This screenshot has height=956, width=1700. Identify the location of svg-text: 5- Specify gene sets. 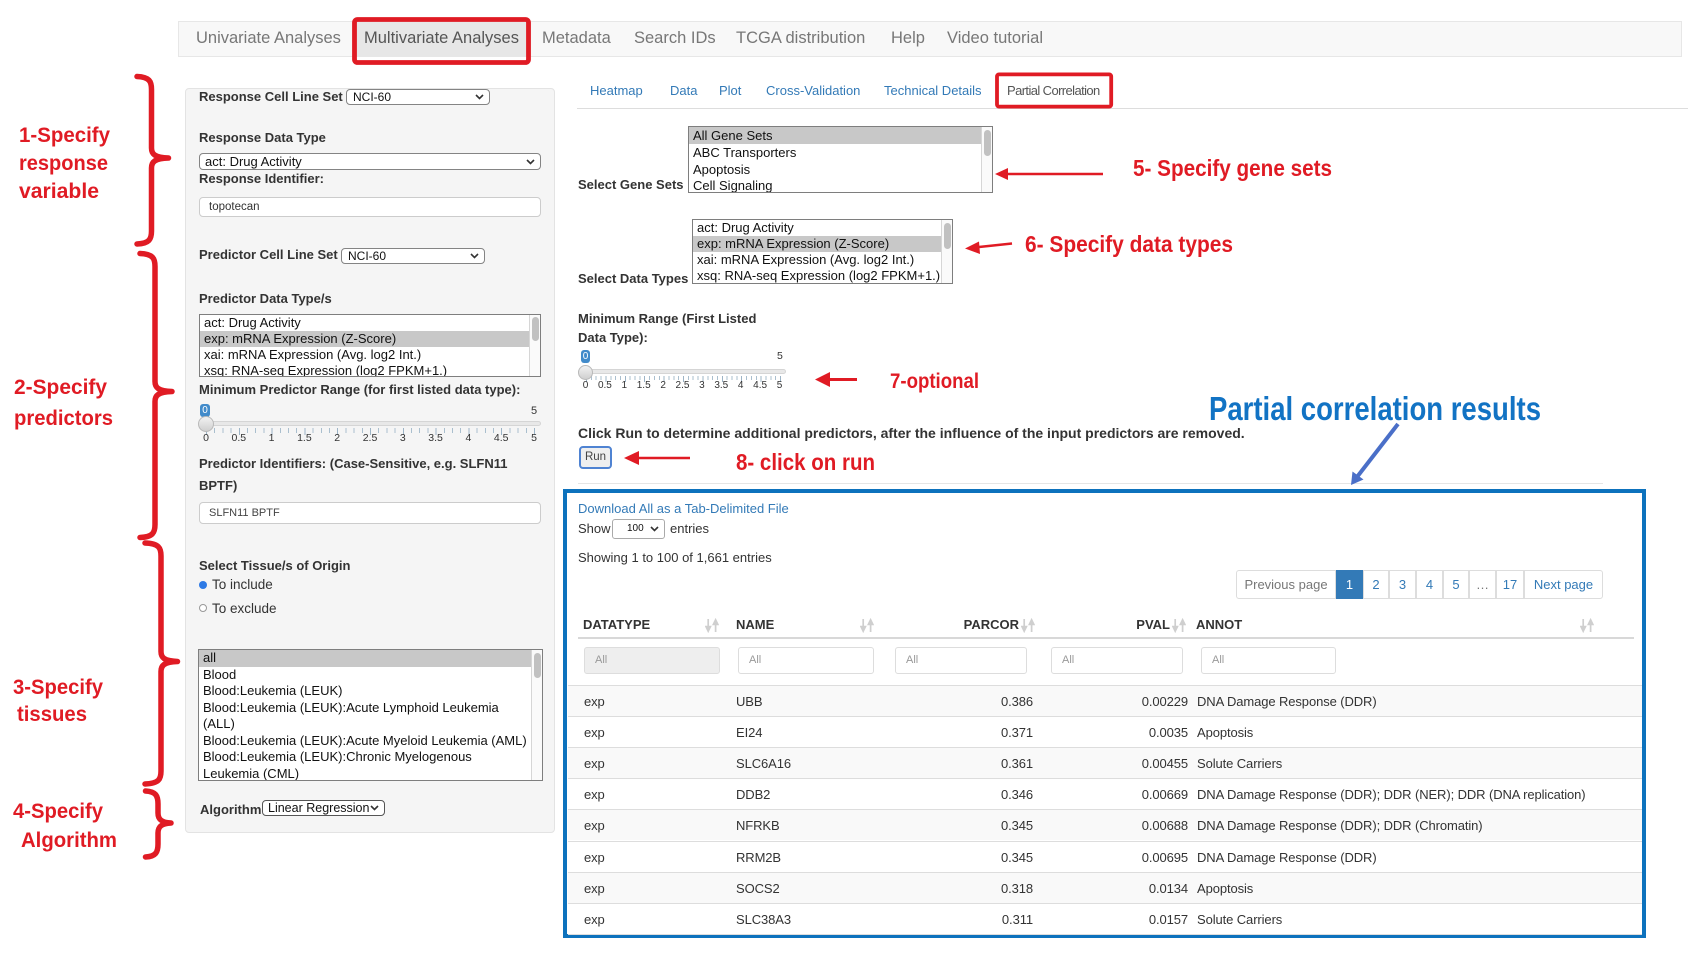
(1232, 168).